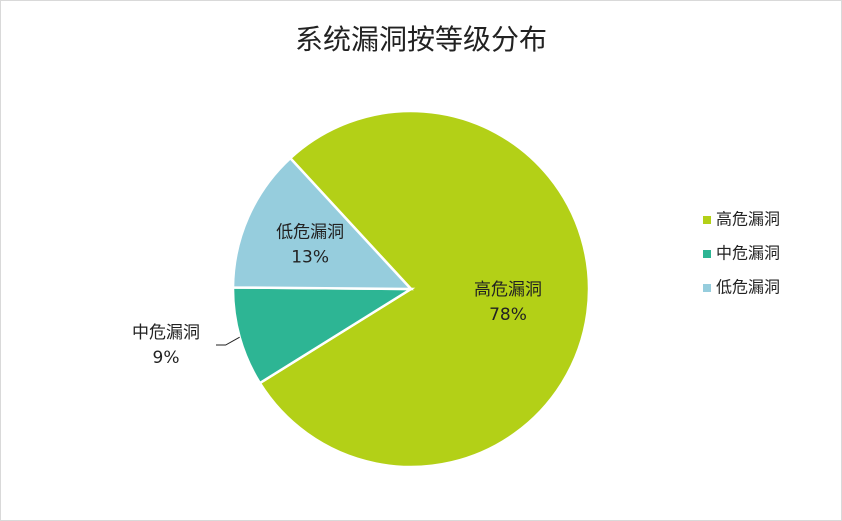 Image resolution: width=842 pixels, height=521 pixels. I want to click on data-label-value: 9%, so click(166, 358).